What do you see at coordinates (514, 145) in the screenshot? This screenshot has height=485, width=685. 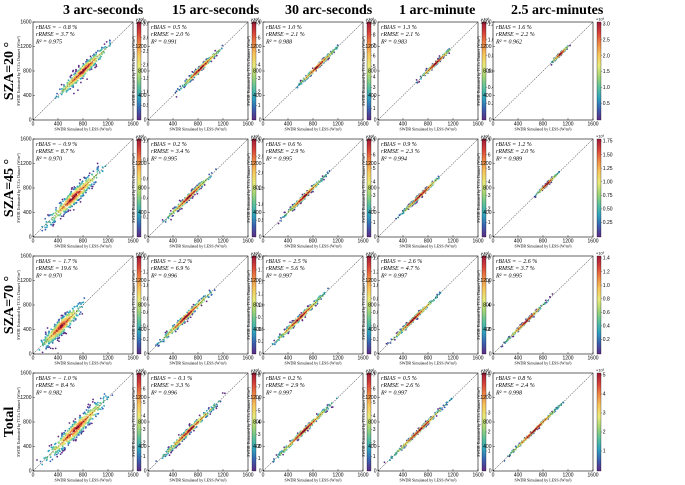 I see `stat-rbias: rBIAS = 1.2 %` at bounding box center [514, 145].